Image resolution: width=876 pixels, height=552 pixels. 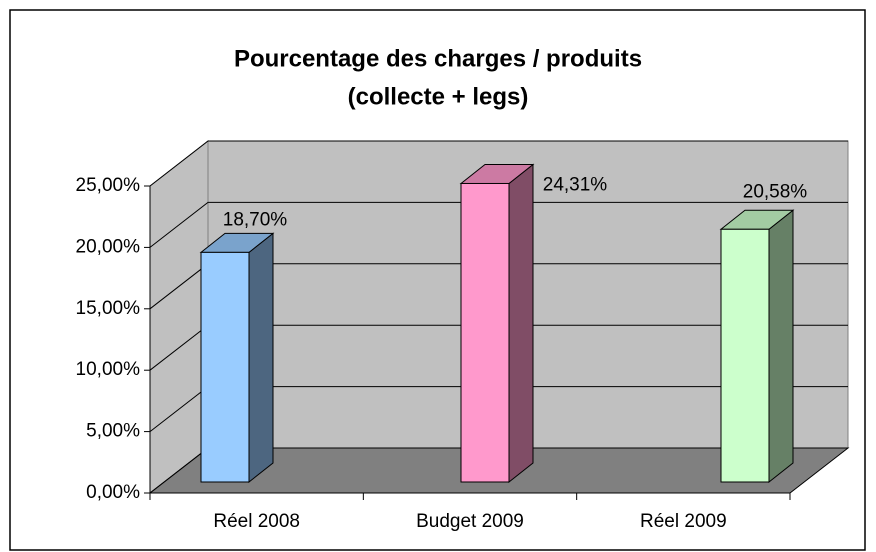 I want to click on side-wall, so click(x=179, y=317).